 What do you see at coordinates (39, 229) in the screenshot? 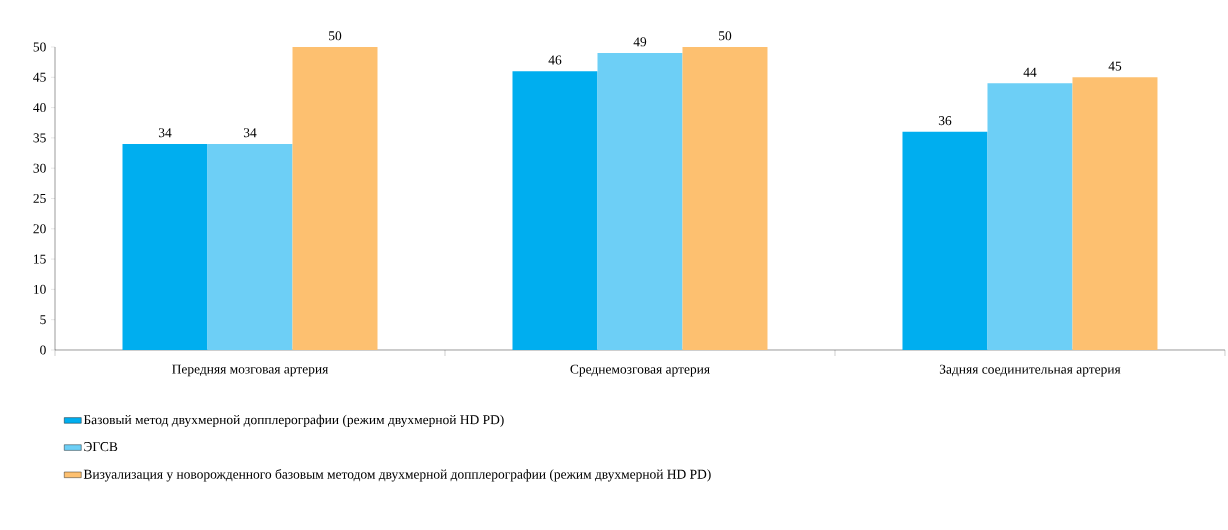
I see `y-tick-label: 20` at bounding box center [39, 229].